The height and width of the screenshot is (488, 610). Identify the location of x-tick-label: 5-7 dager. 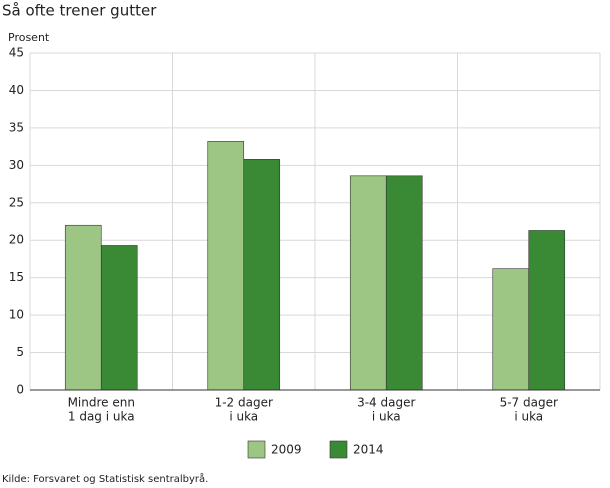
(529, 403).